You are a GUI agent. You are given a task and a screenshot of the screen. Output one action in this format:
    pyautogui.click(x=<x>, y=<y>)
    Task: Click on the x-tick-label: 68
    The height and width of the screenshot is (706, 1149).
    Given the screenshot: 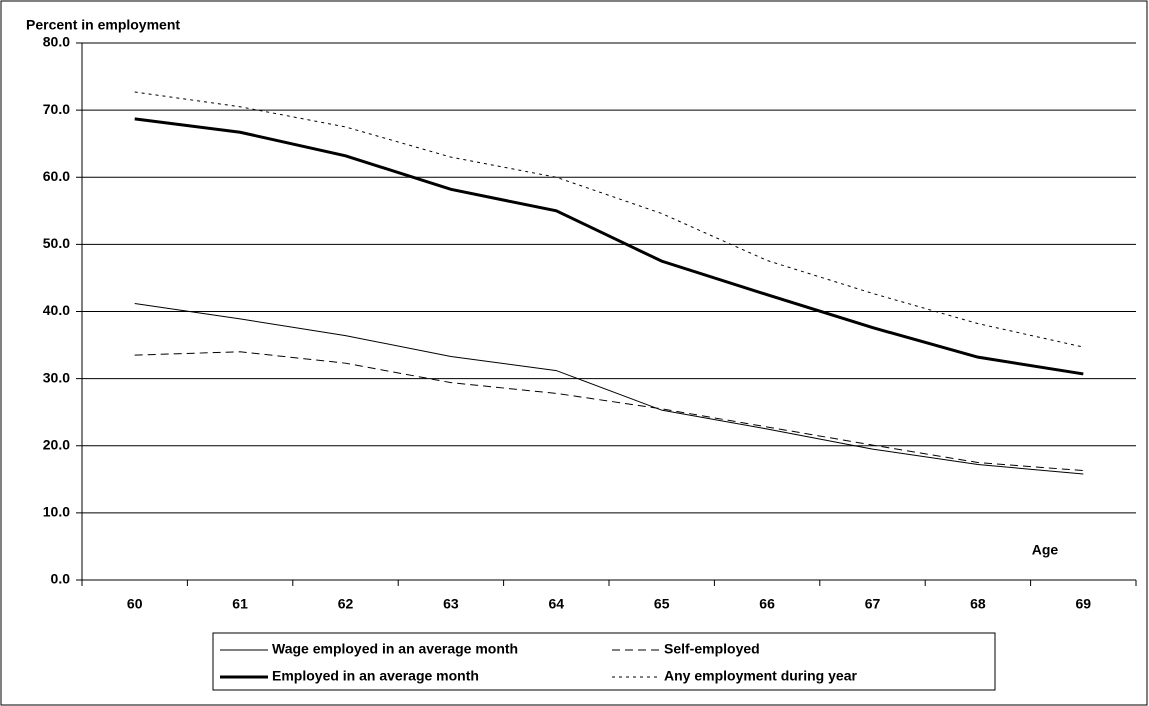 What is the action you would take?
    pyautogui.click(x=978, y=604)
    